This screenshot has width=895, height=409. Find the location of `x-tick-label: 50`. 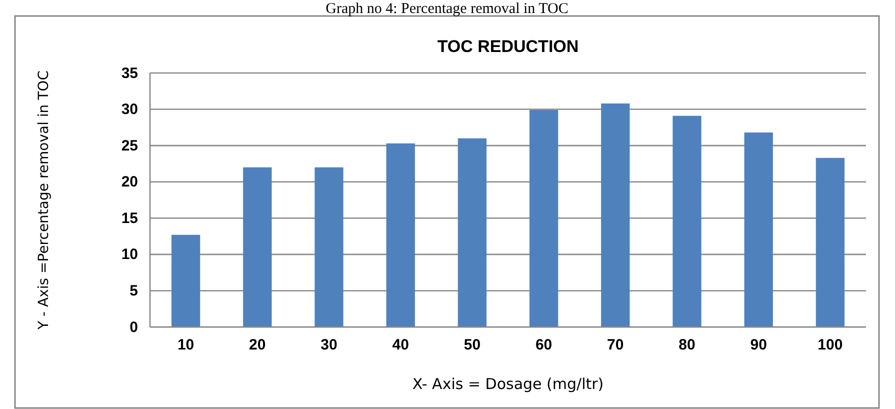

x-tick-label: 50 is located at coordinates (472, 345).